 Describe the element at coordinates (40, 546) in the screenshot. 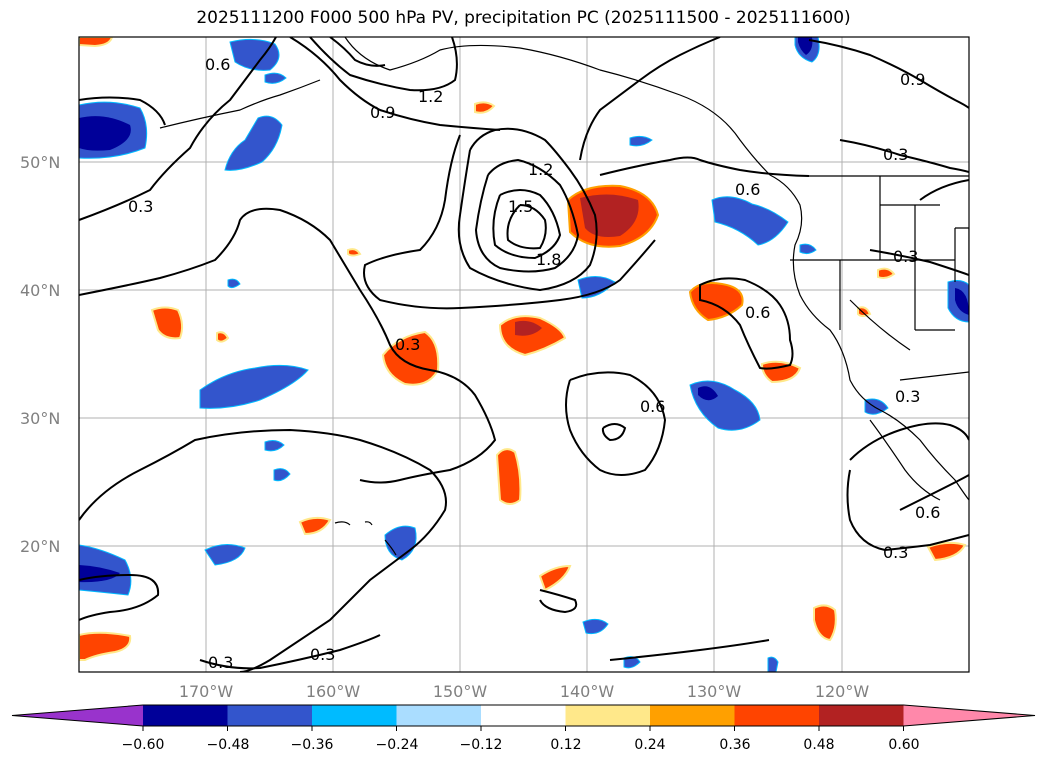

I see `lat-label: 20°N` at that location.